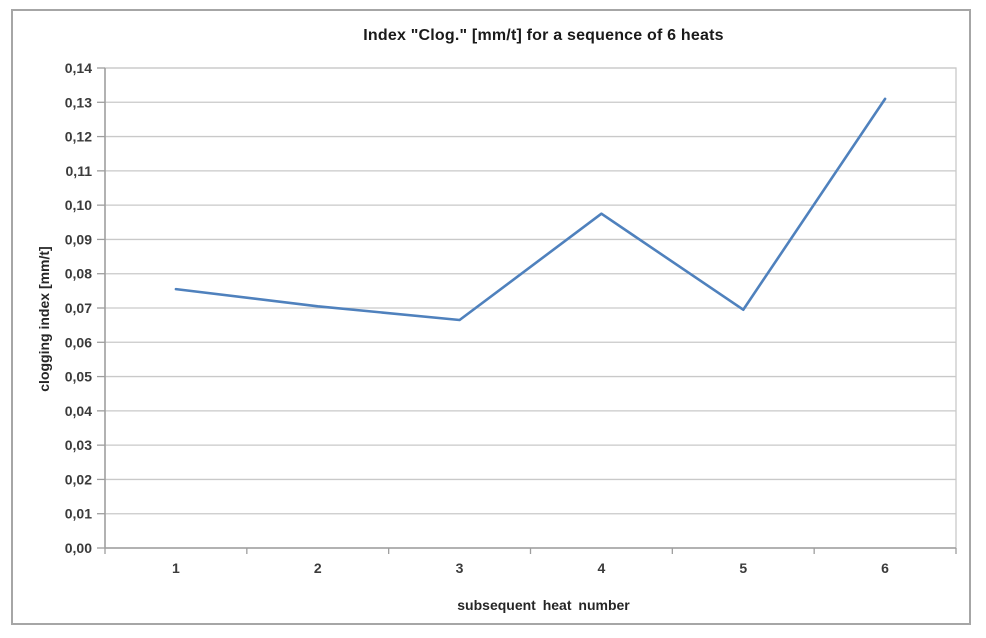 This screenshot has height=638, width=986. What do you see at coordinates (543, 605) in the screenshot?
I see `x-axis-title: subsequent heat number` at bounding box center [543, 605].